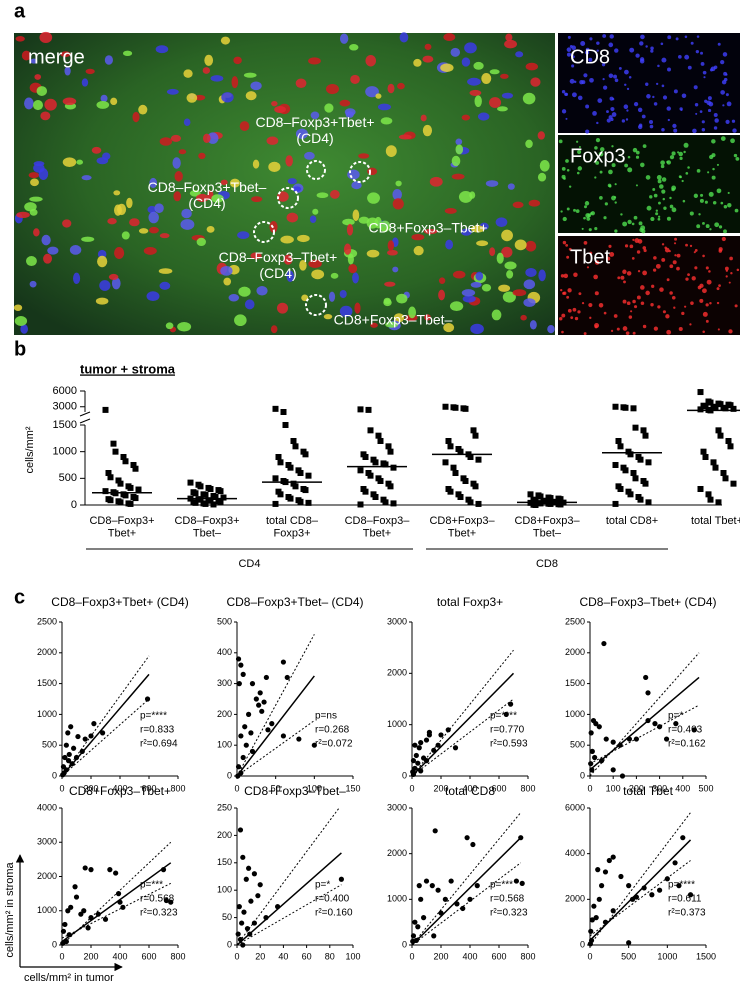 The height and width of the screenshot is (985, 740). What do you see at coordinates (397, 807) in the screenshot?
I see `y-tick-label: 3000` at bounding box center [397, 807].